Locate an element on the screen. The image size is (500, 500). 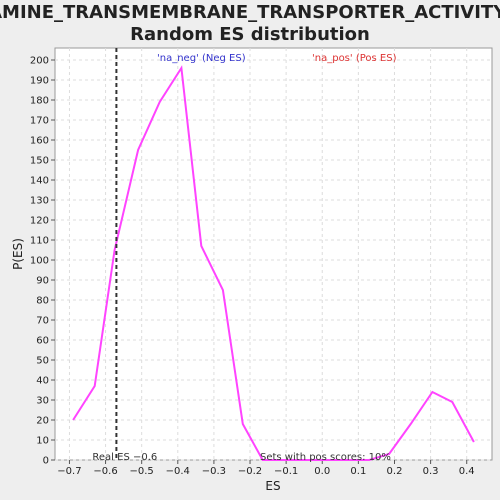
legend-pos-es: 'na_pos' (Pos ES) is located at coordinates (354, 58).